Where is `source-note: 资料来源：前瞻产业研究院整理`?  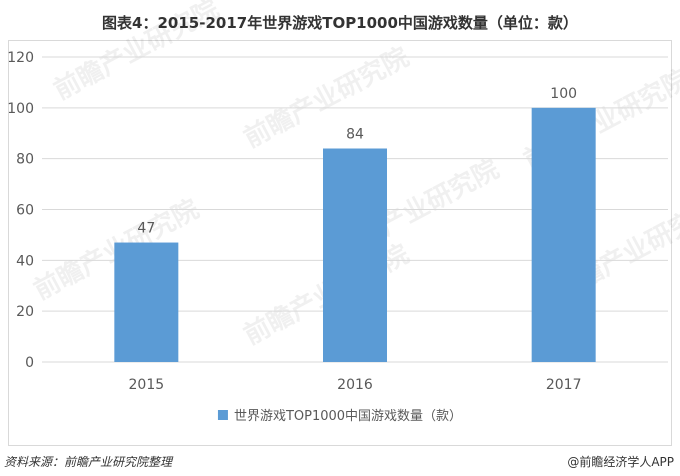 source-note: 资料来源：前瞻产业研究院整理 is located at coordinates (88, 462).